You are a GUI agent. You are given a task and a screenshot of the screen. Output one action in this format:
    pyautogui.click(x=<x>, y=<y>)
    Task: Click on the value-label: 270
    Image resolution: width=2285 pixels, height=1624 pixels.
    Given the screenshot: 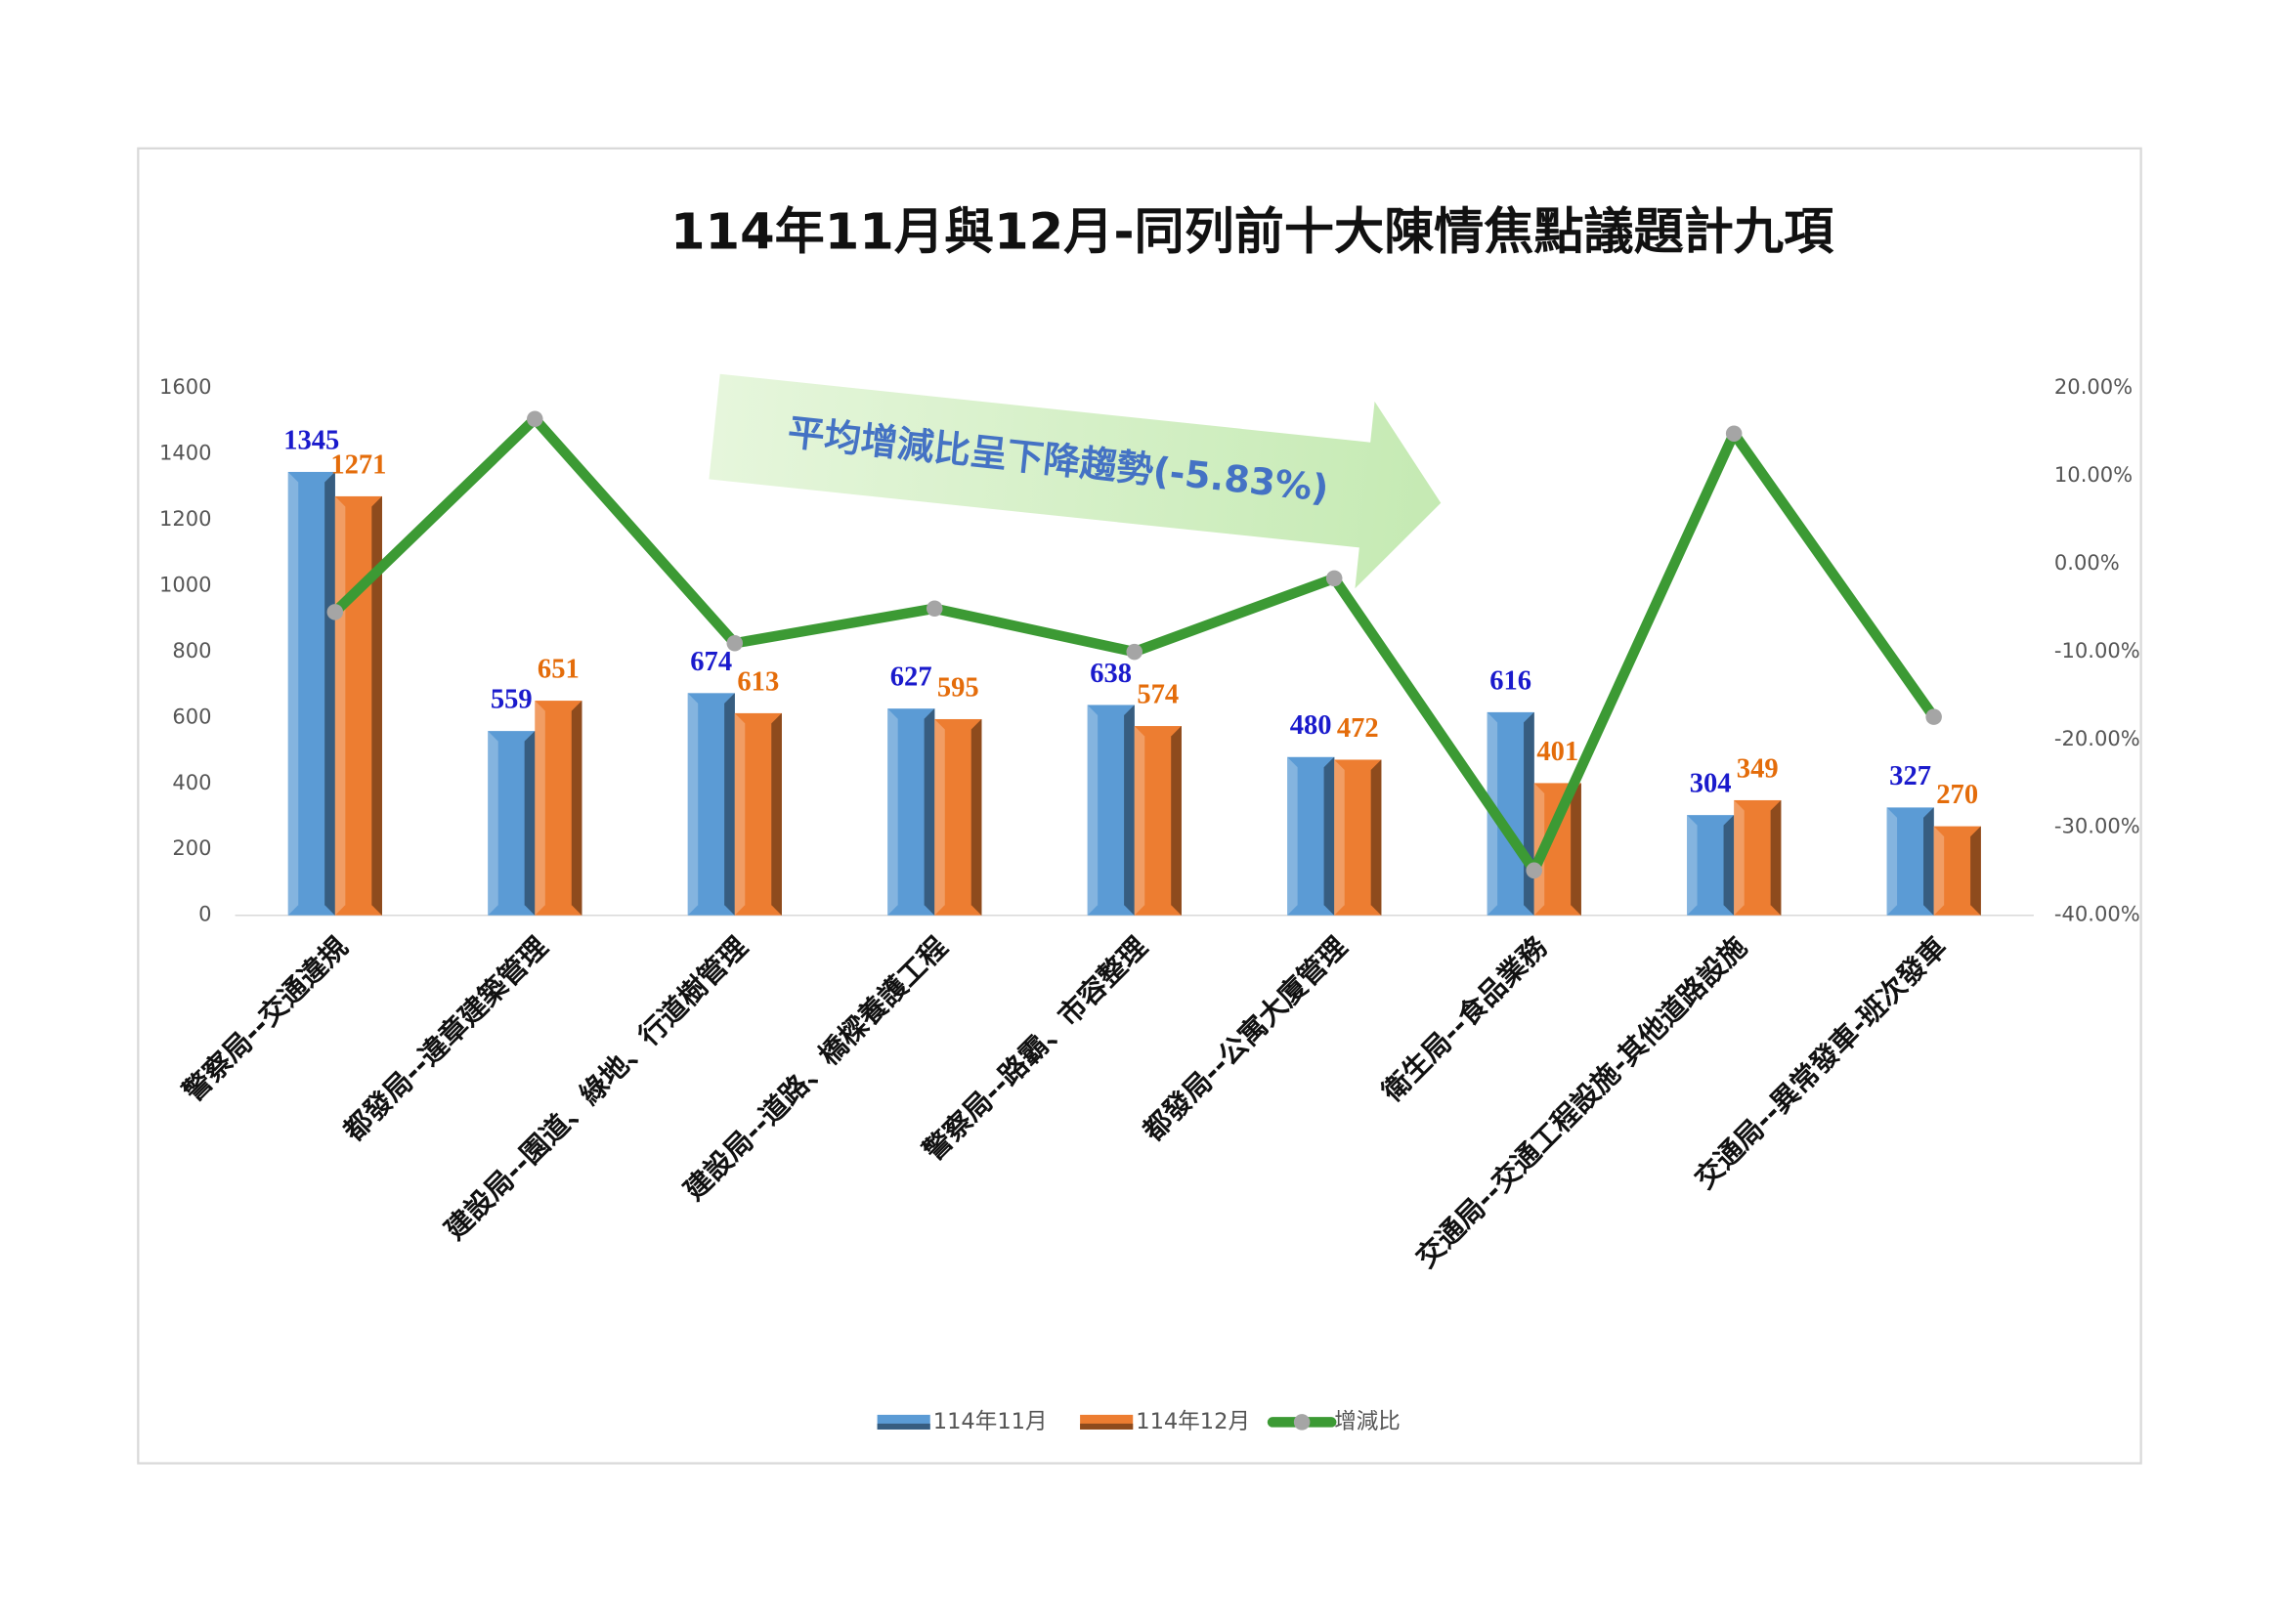 What is the action you would take?
    pyautogui.click(x=1957, y=795)
    